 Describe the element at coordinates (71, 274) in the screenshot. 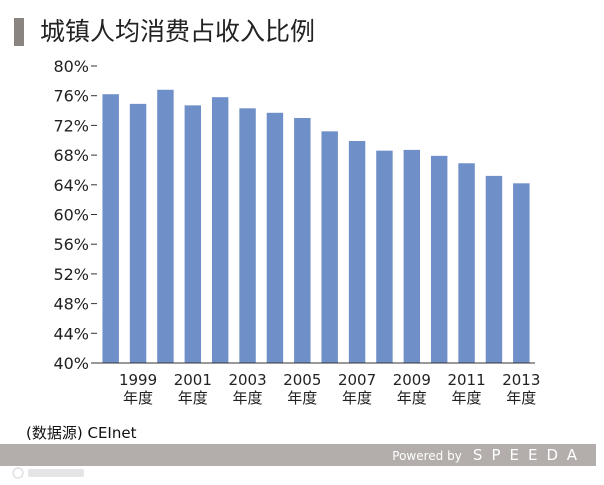

I see `y-tick-label: 52%` at that location.